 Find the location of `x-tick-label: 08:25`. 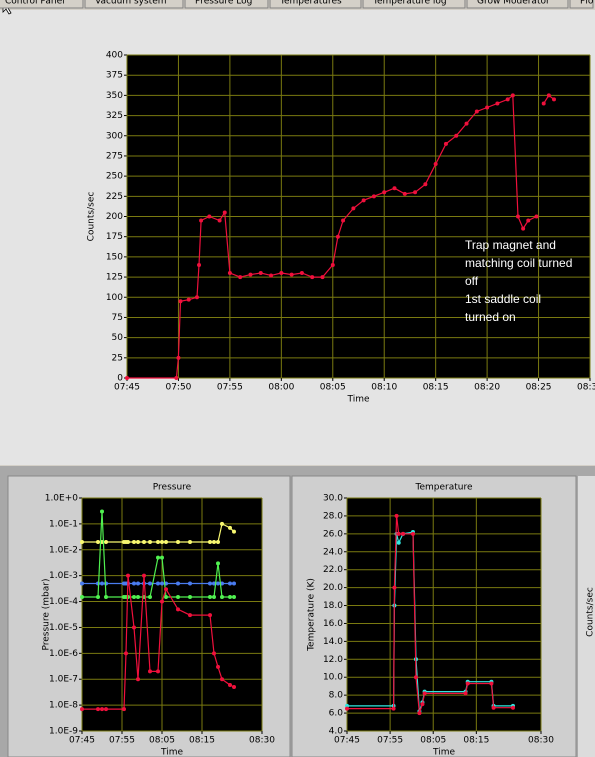

x-tick-label: 08:25 is located at coordinates (539, 388).